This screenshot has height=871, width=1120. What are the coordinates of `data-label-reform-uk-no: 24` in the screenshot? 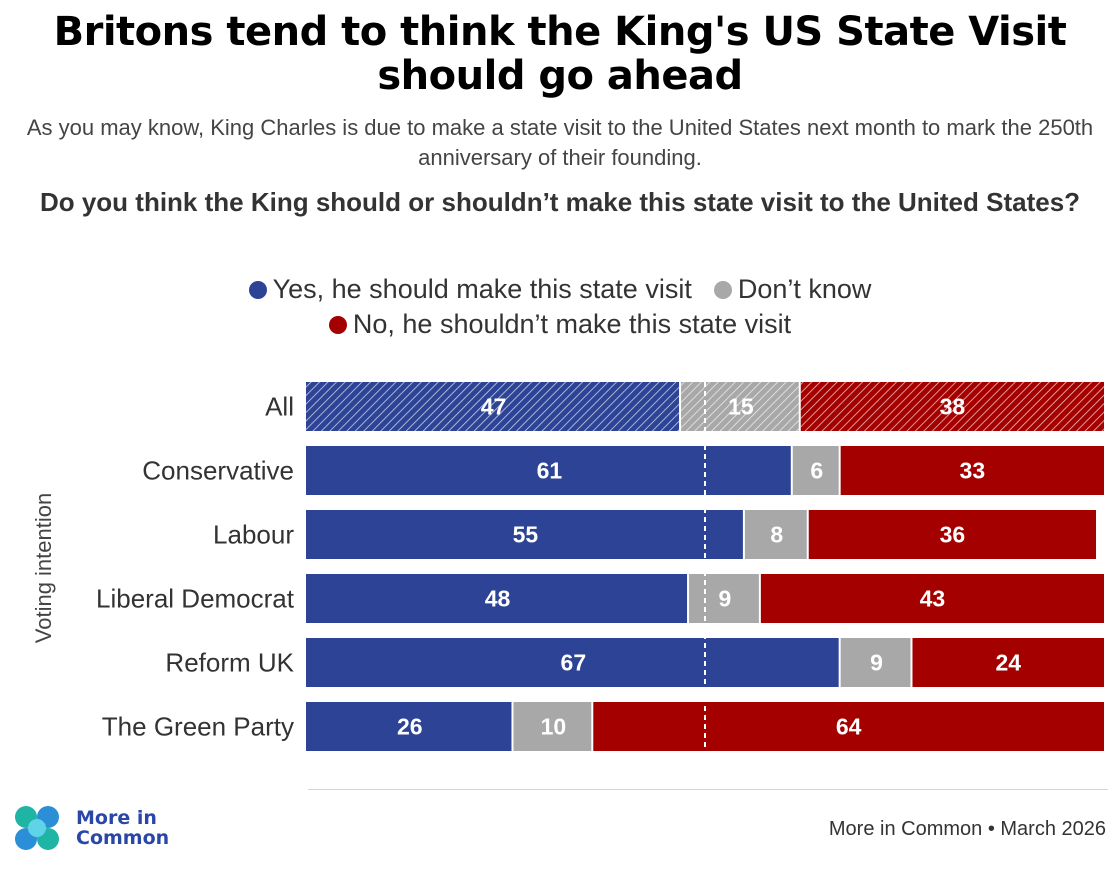 It's located at (1008, 663).